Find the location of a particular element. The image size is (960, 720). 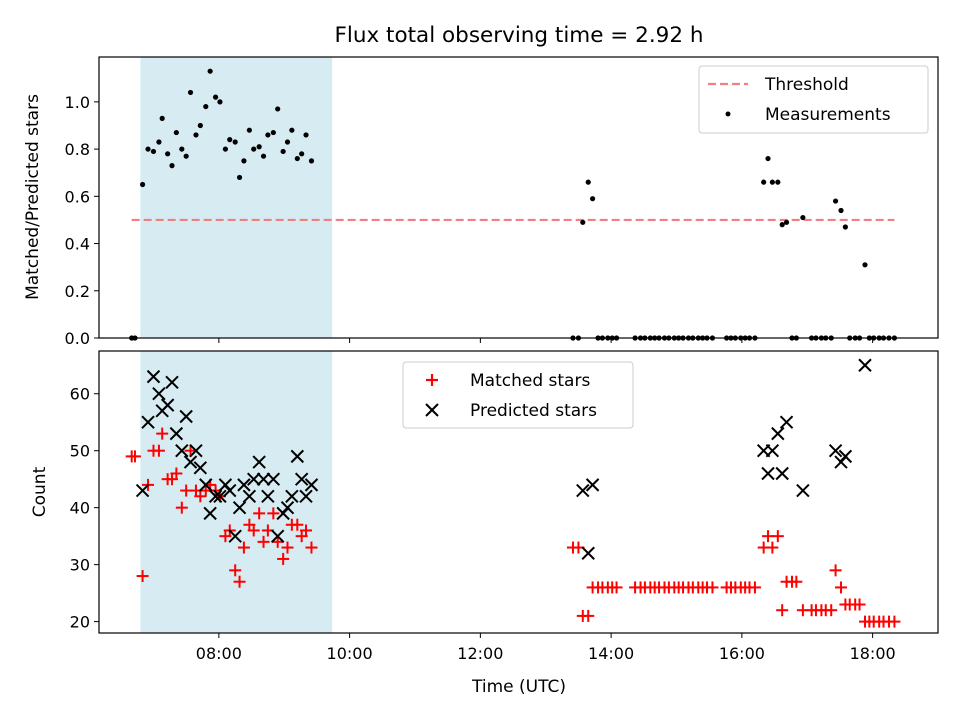

legend-matched-swatch is located at coordinates (432, 380).